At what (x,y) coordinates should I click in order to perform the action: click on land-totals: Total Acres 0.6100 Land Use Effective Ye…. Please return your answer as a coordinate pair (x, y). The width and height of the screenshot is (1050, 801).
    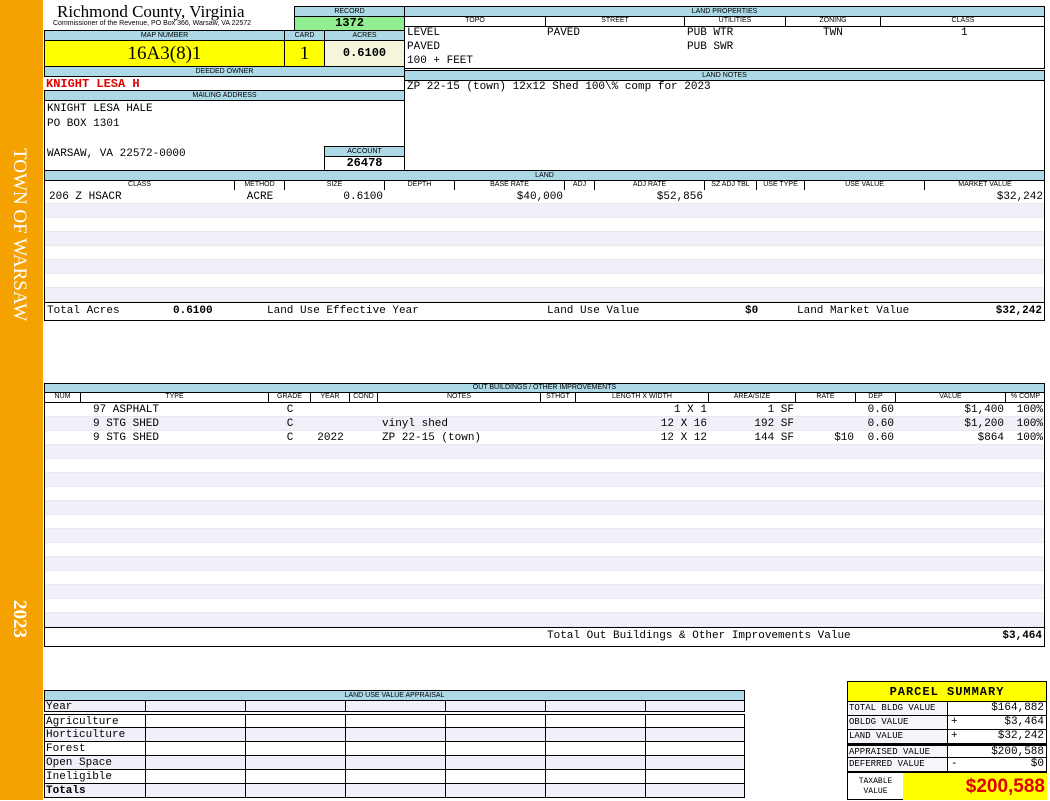
    Looking at the image, I should click on (544, 311).